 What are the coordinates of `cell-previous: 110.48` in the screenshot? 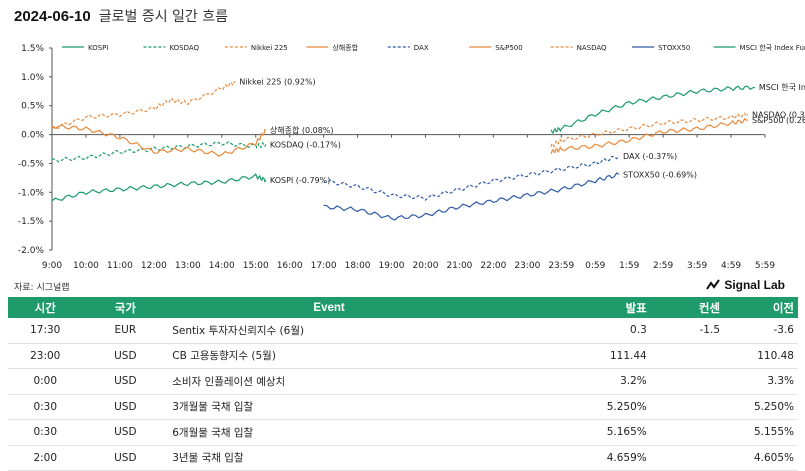 It's located at (761, 356).